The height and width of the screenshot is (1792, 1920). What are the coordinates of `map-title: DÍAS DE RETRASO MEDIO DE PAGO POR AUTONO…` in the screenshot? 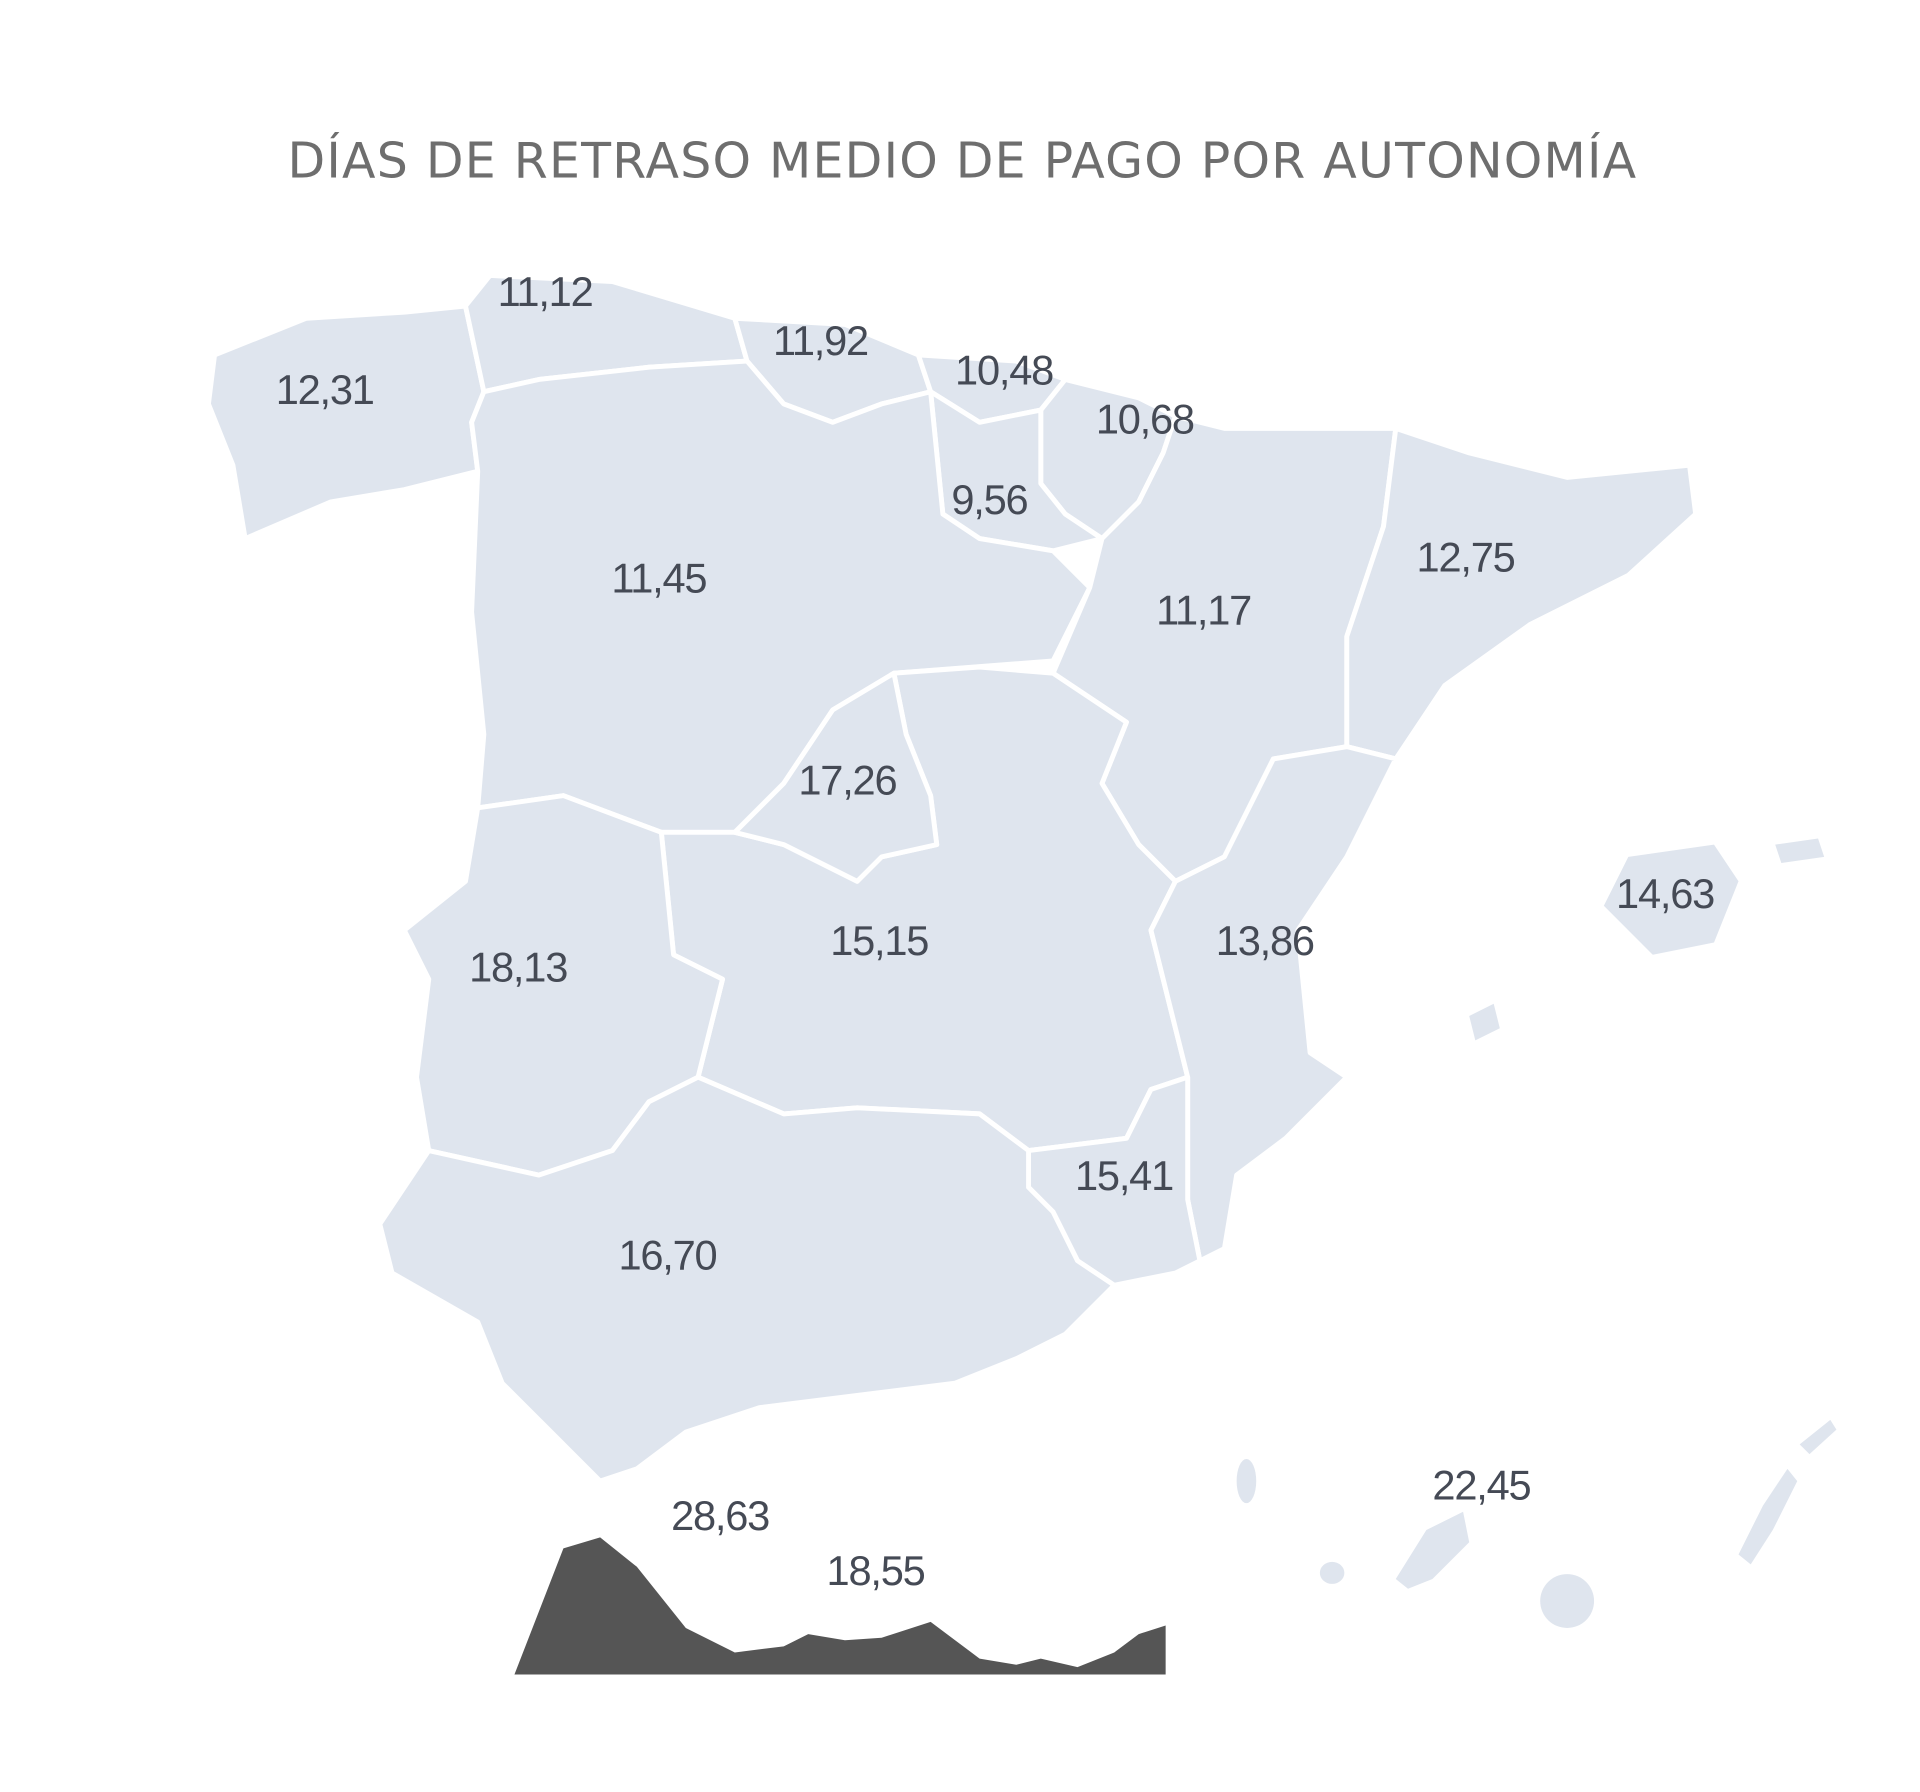 It's located at (962, 159).